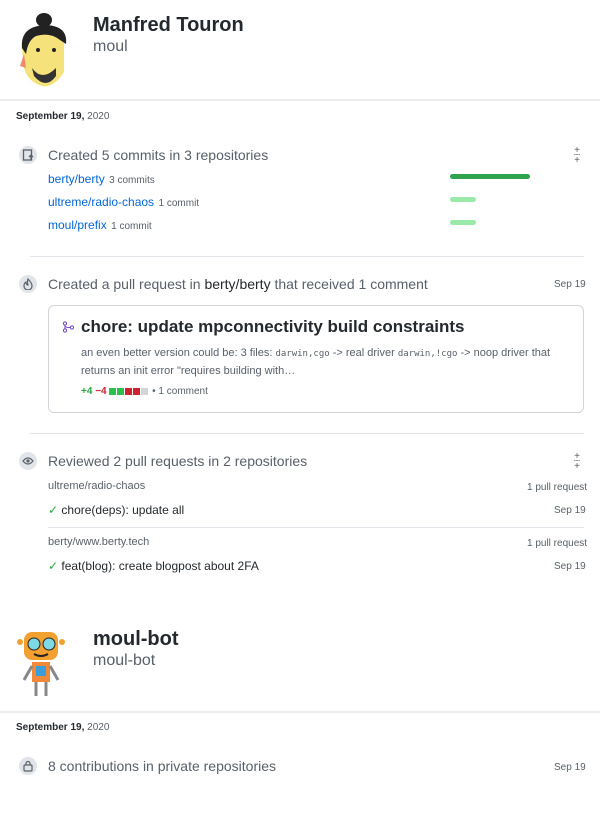 This screenshot has width=600, height=813. Describe the element at coordinates (50, 116) in the screenshot. I see `date-text: September 19,` at that location.